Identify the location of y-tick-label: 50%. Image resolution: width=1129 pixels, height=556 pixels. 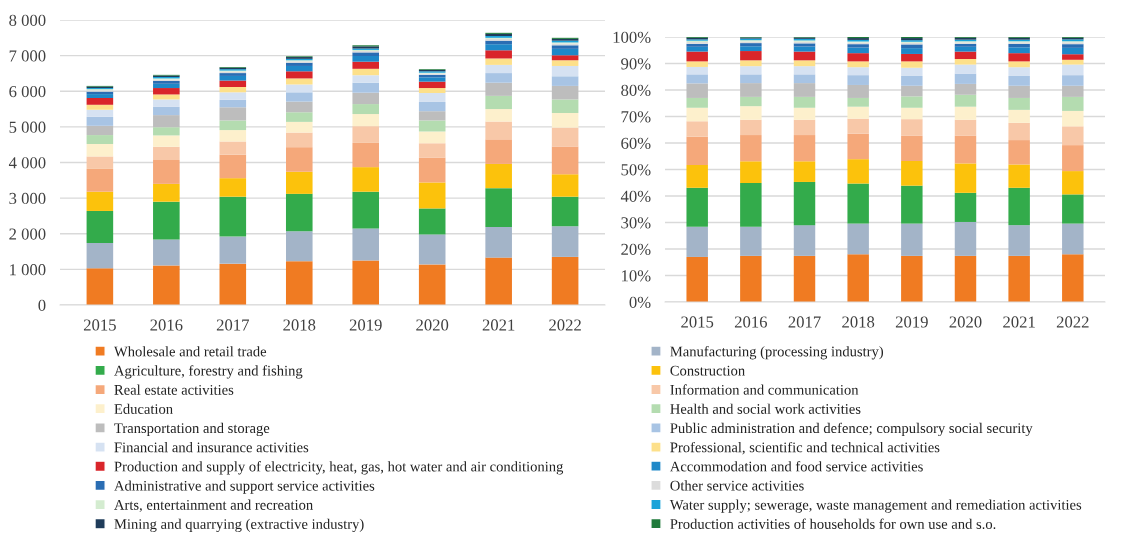
(636, 170).